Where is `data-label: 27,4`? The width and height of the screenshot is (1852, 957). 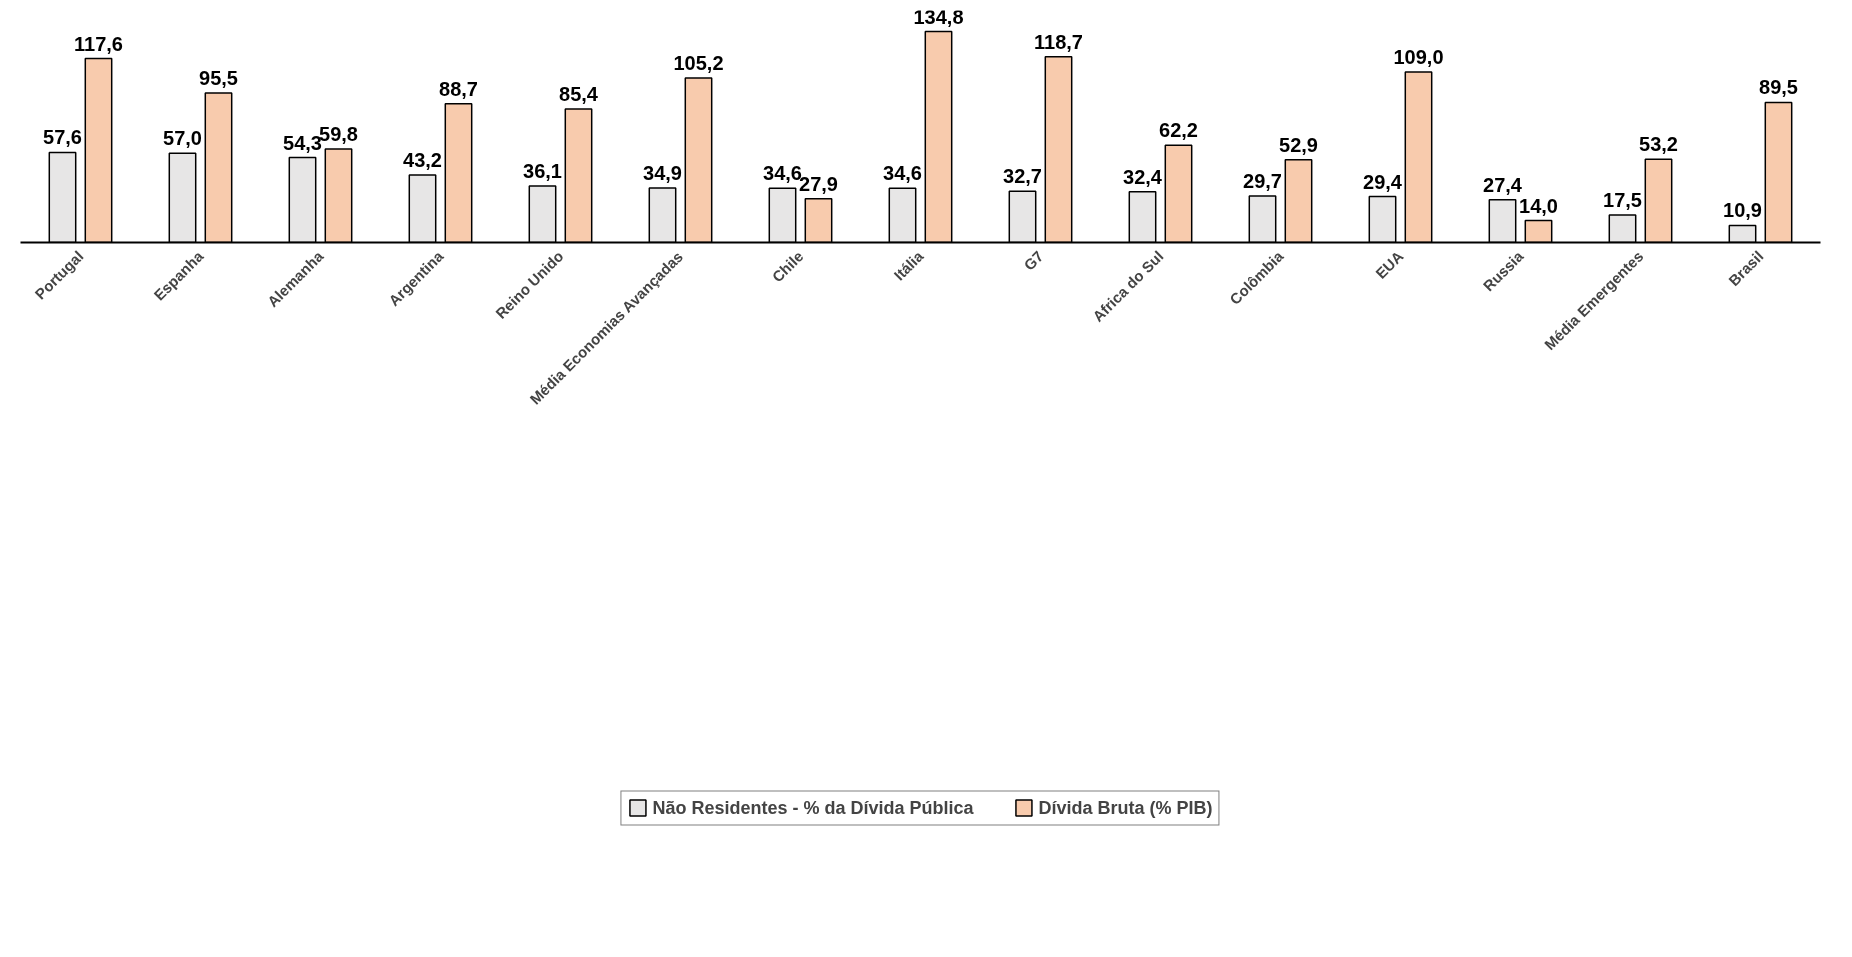 data-label: 27,4 is located at coordinates (1503, 184).